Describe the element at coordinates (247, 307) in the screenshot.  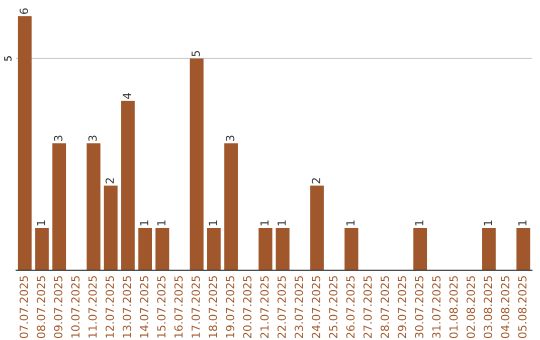
I see `x-tick-label: 20.07.2025` at that location.